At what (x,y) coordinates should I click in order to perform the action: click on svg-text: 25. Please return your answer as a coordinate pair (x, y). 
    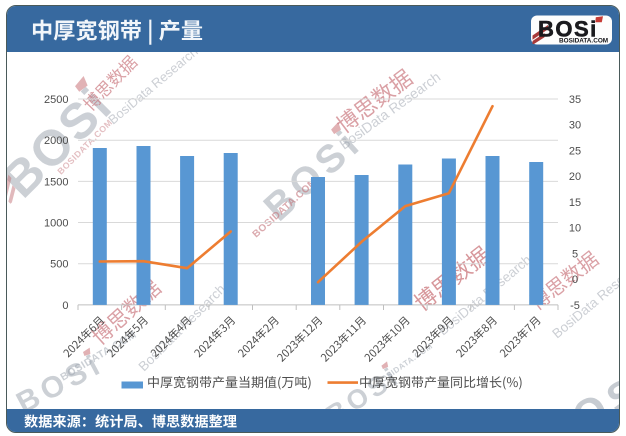
    Looking at the image, I should click on (575, 152).